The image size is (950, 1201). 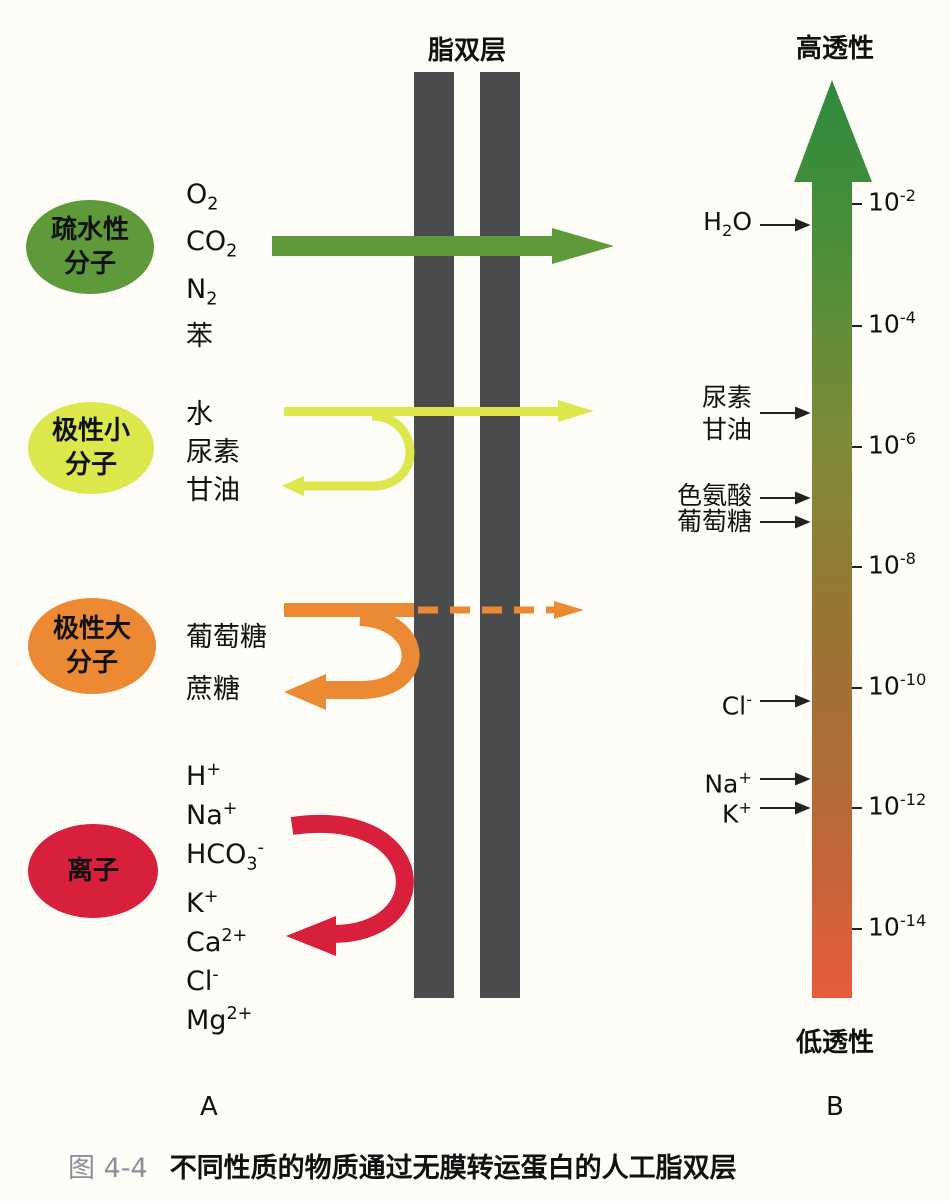 What do you see at coordinates (736, 705) in the screenshot?
I see `scale-molecule-label: Cl-` at bounding box center [736, 705].